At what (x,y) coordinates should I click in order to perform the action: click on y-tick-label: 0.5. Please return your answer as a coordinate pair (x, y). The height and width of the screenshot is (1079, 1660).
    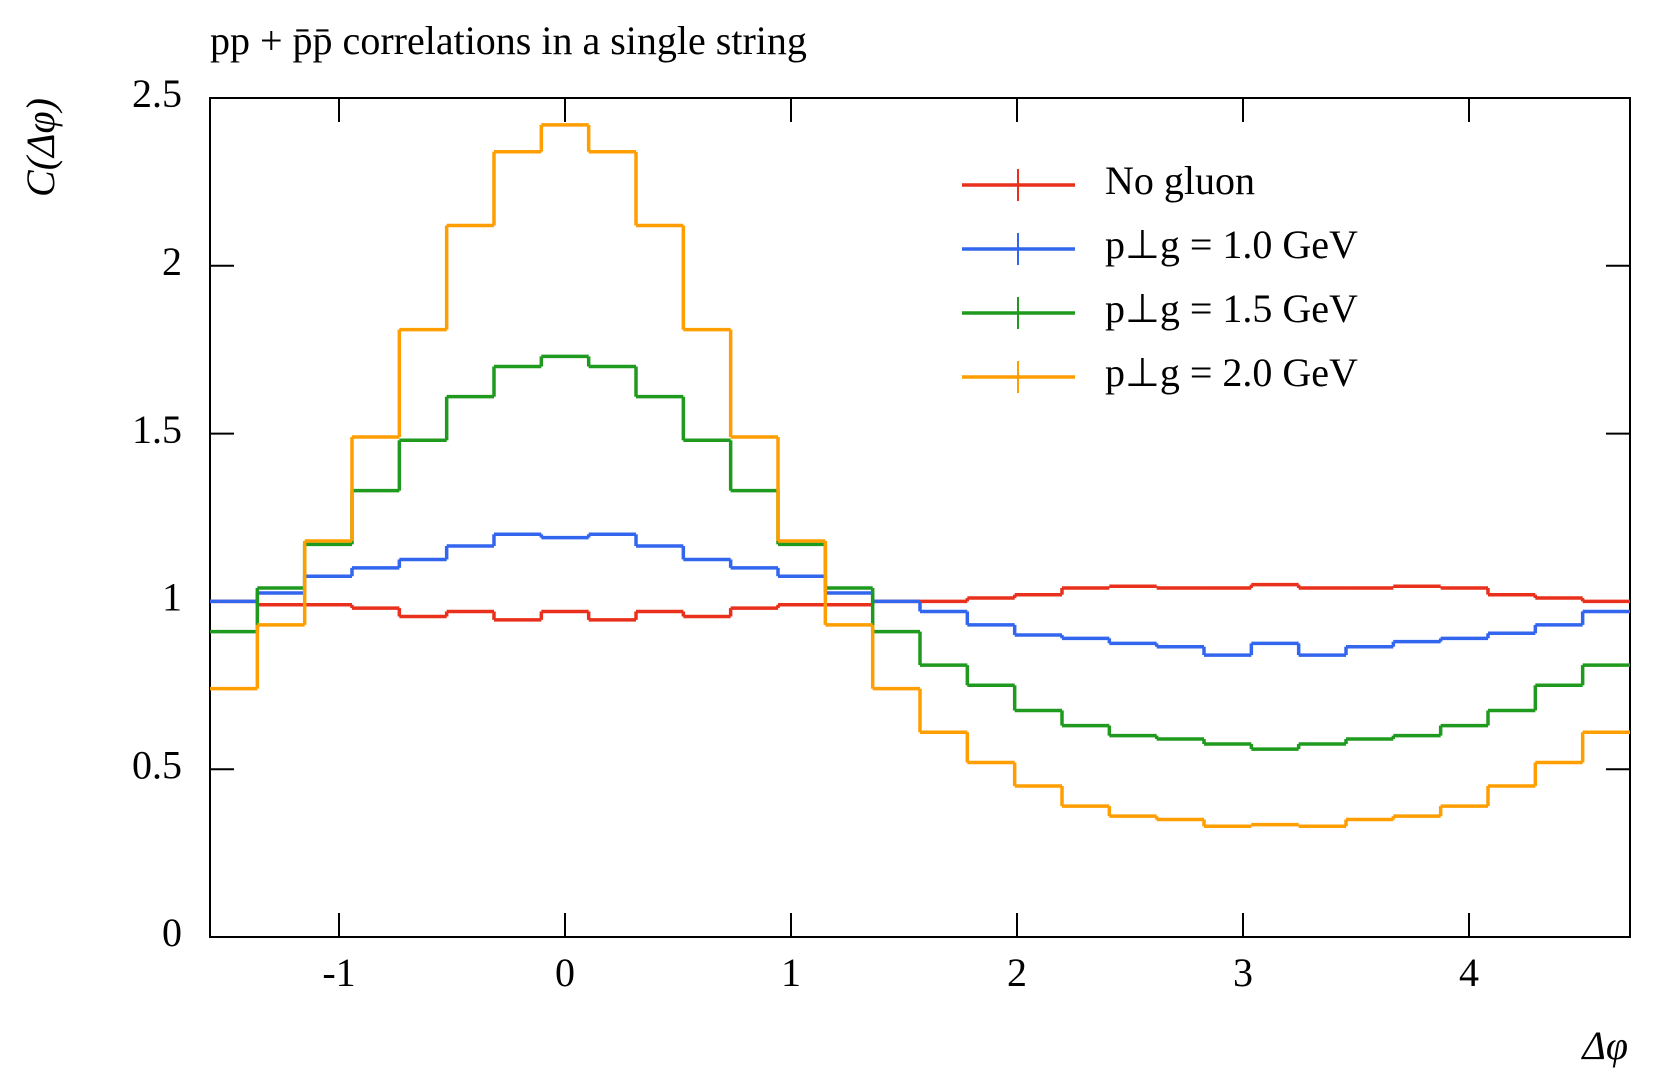
    Looking at the image, I should click on (157, 764).